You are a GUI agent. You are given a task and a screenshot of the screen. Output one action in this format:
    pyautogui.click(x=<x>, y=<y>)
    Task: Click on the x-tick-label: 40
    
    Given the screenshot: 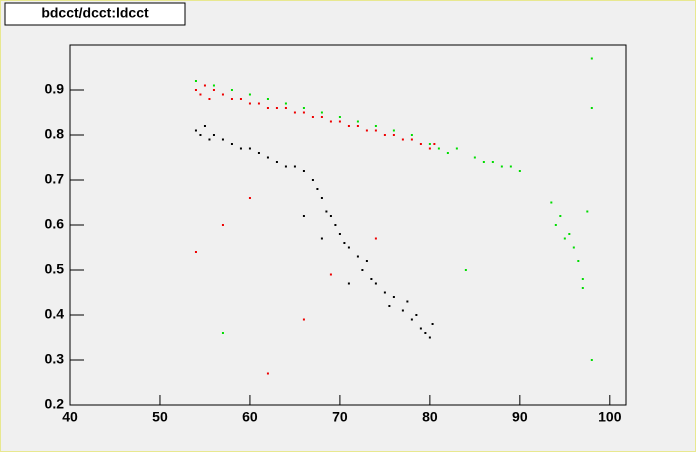 What is the action you would take?
    pyautogui.click(x=70, y=417)
    